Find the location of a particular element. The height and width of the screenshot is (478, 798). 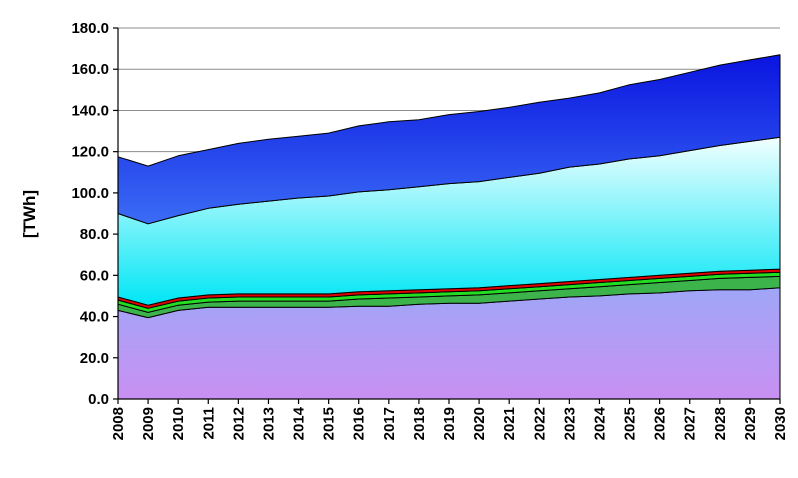

x-tick-label: 2009 is located at coordinates (148, 423).